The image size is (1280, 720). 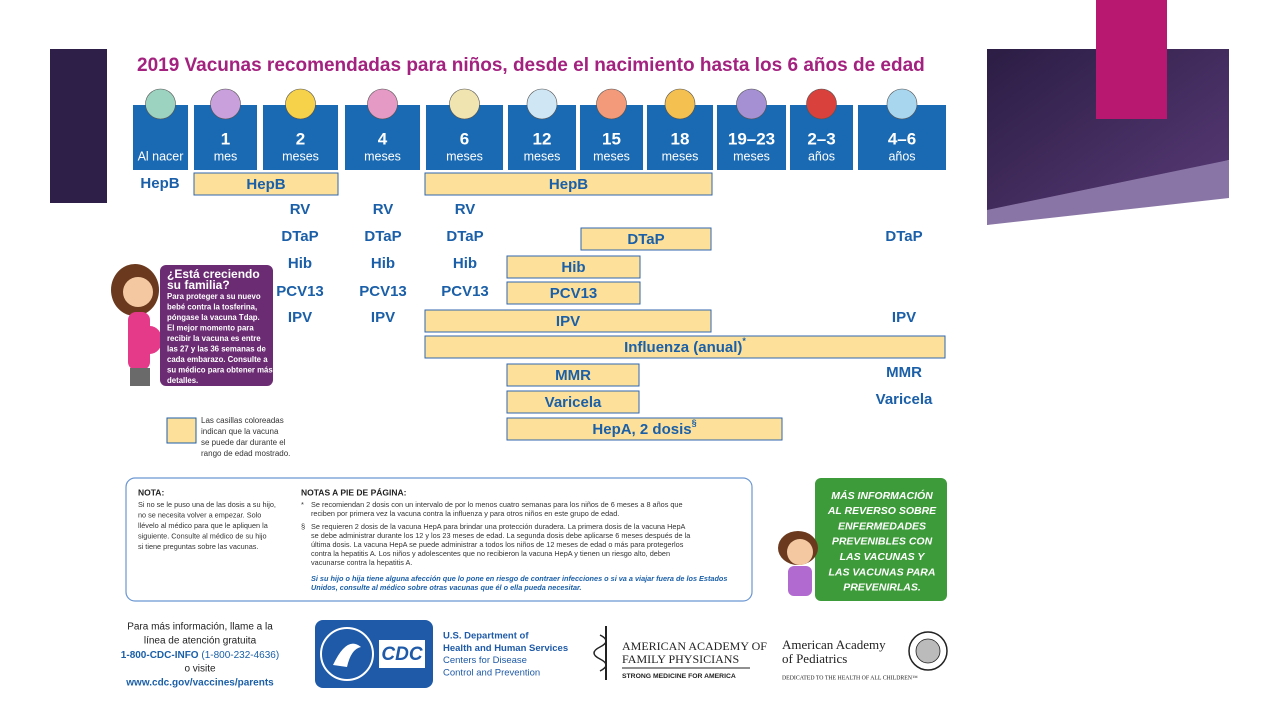 What do you see at coordinates (199, 683) in the screenshot?
I see `contact-url: www.cdc.gov/vaccines/parents` at bounding box center [199, 683].